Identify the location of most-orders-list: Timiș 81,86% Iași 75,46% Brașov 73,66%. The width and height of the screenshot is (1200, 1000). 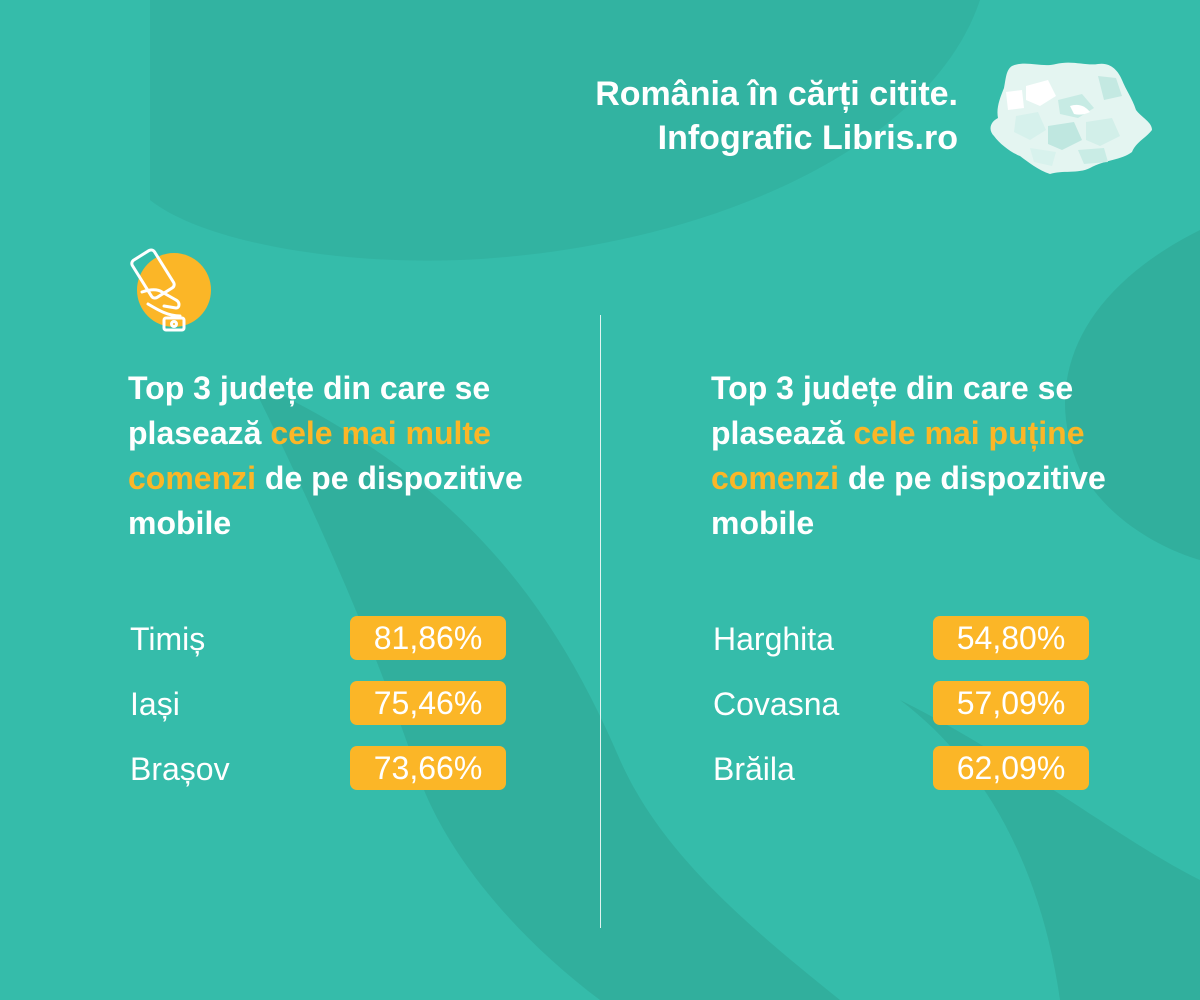
(320, 713).